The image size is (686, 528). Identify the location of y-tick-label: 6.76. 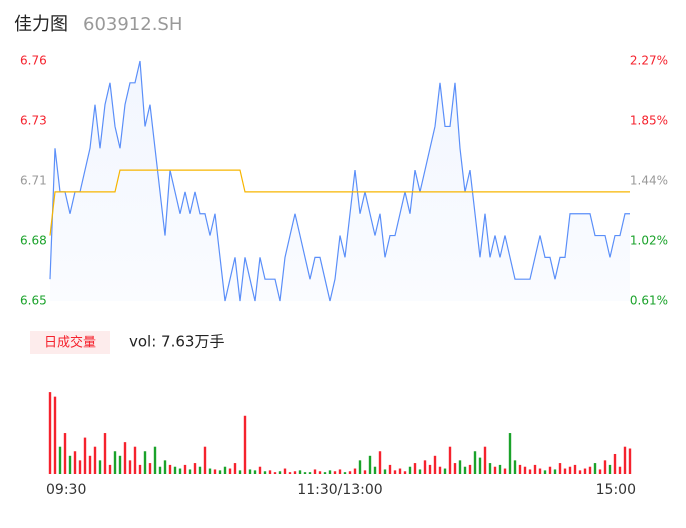
(33, 61).